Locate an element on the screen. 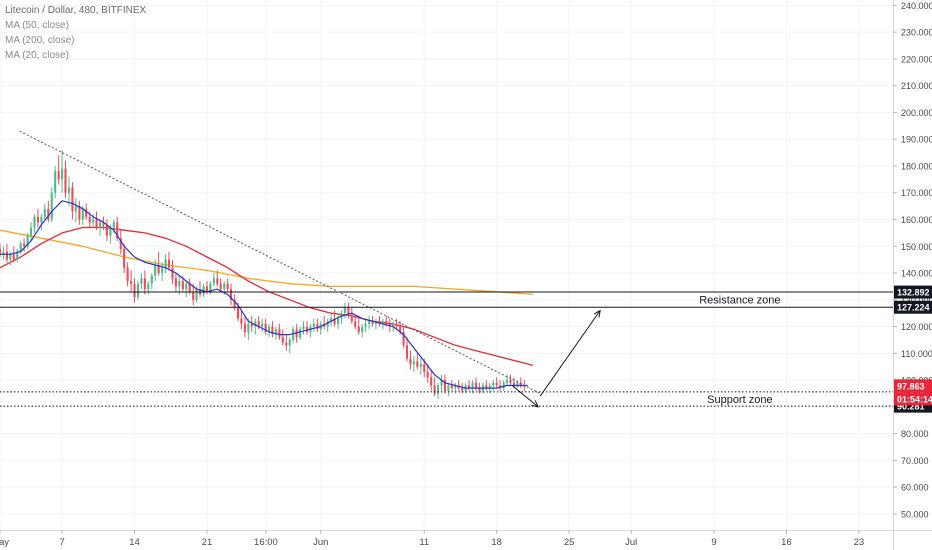 This screenshot has width=932, height=550. price-tick-label: 200.000 is located at coordinates (916, 113).